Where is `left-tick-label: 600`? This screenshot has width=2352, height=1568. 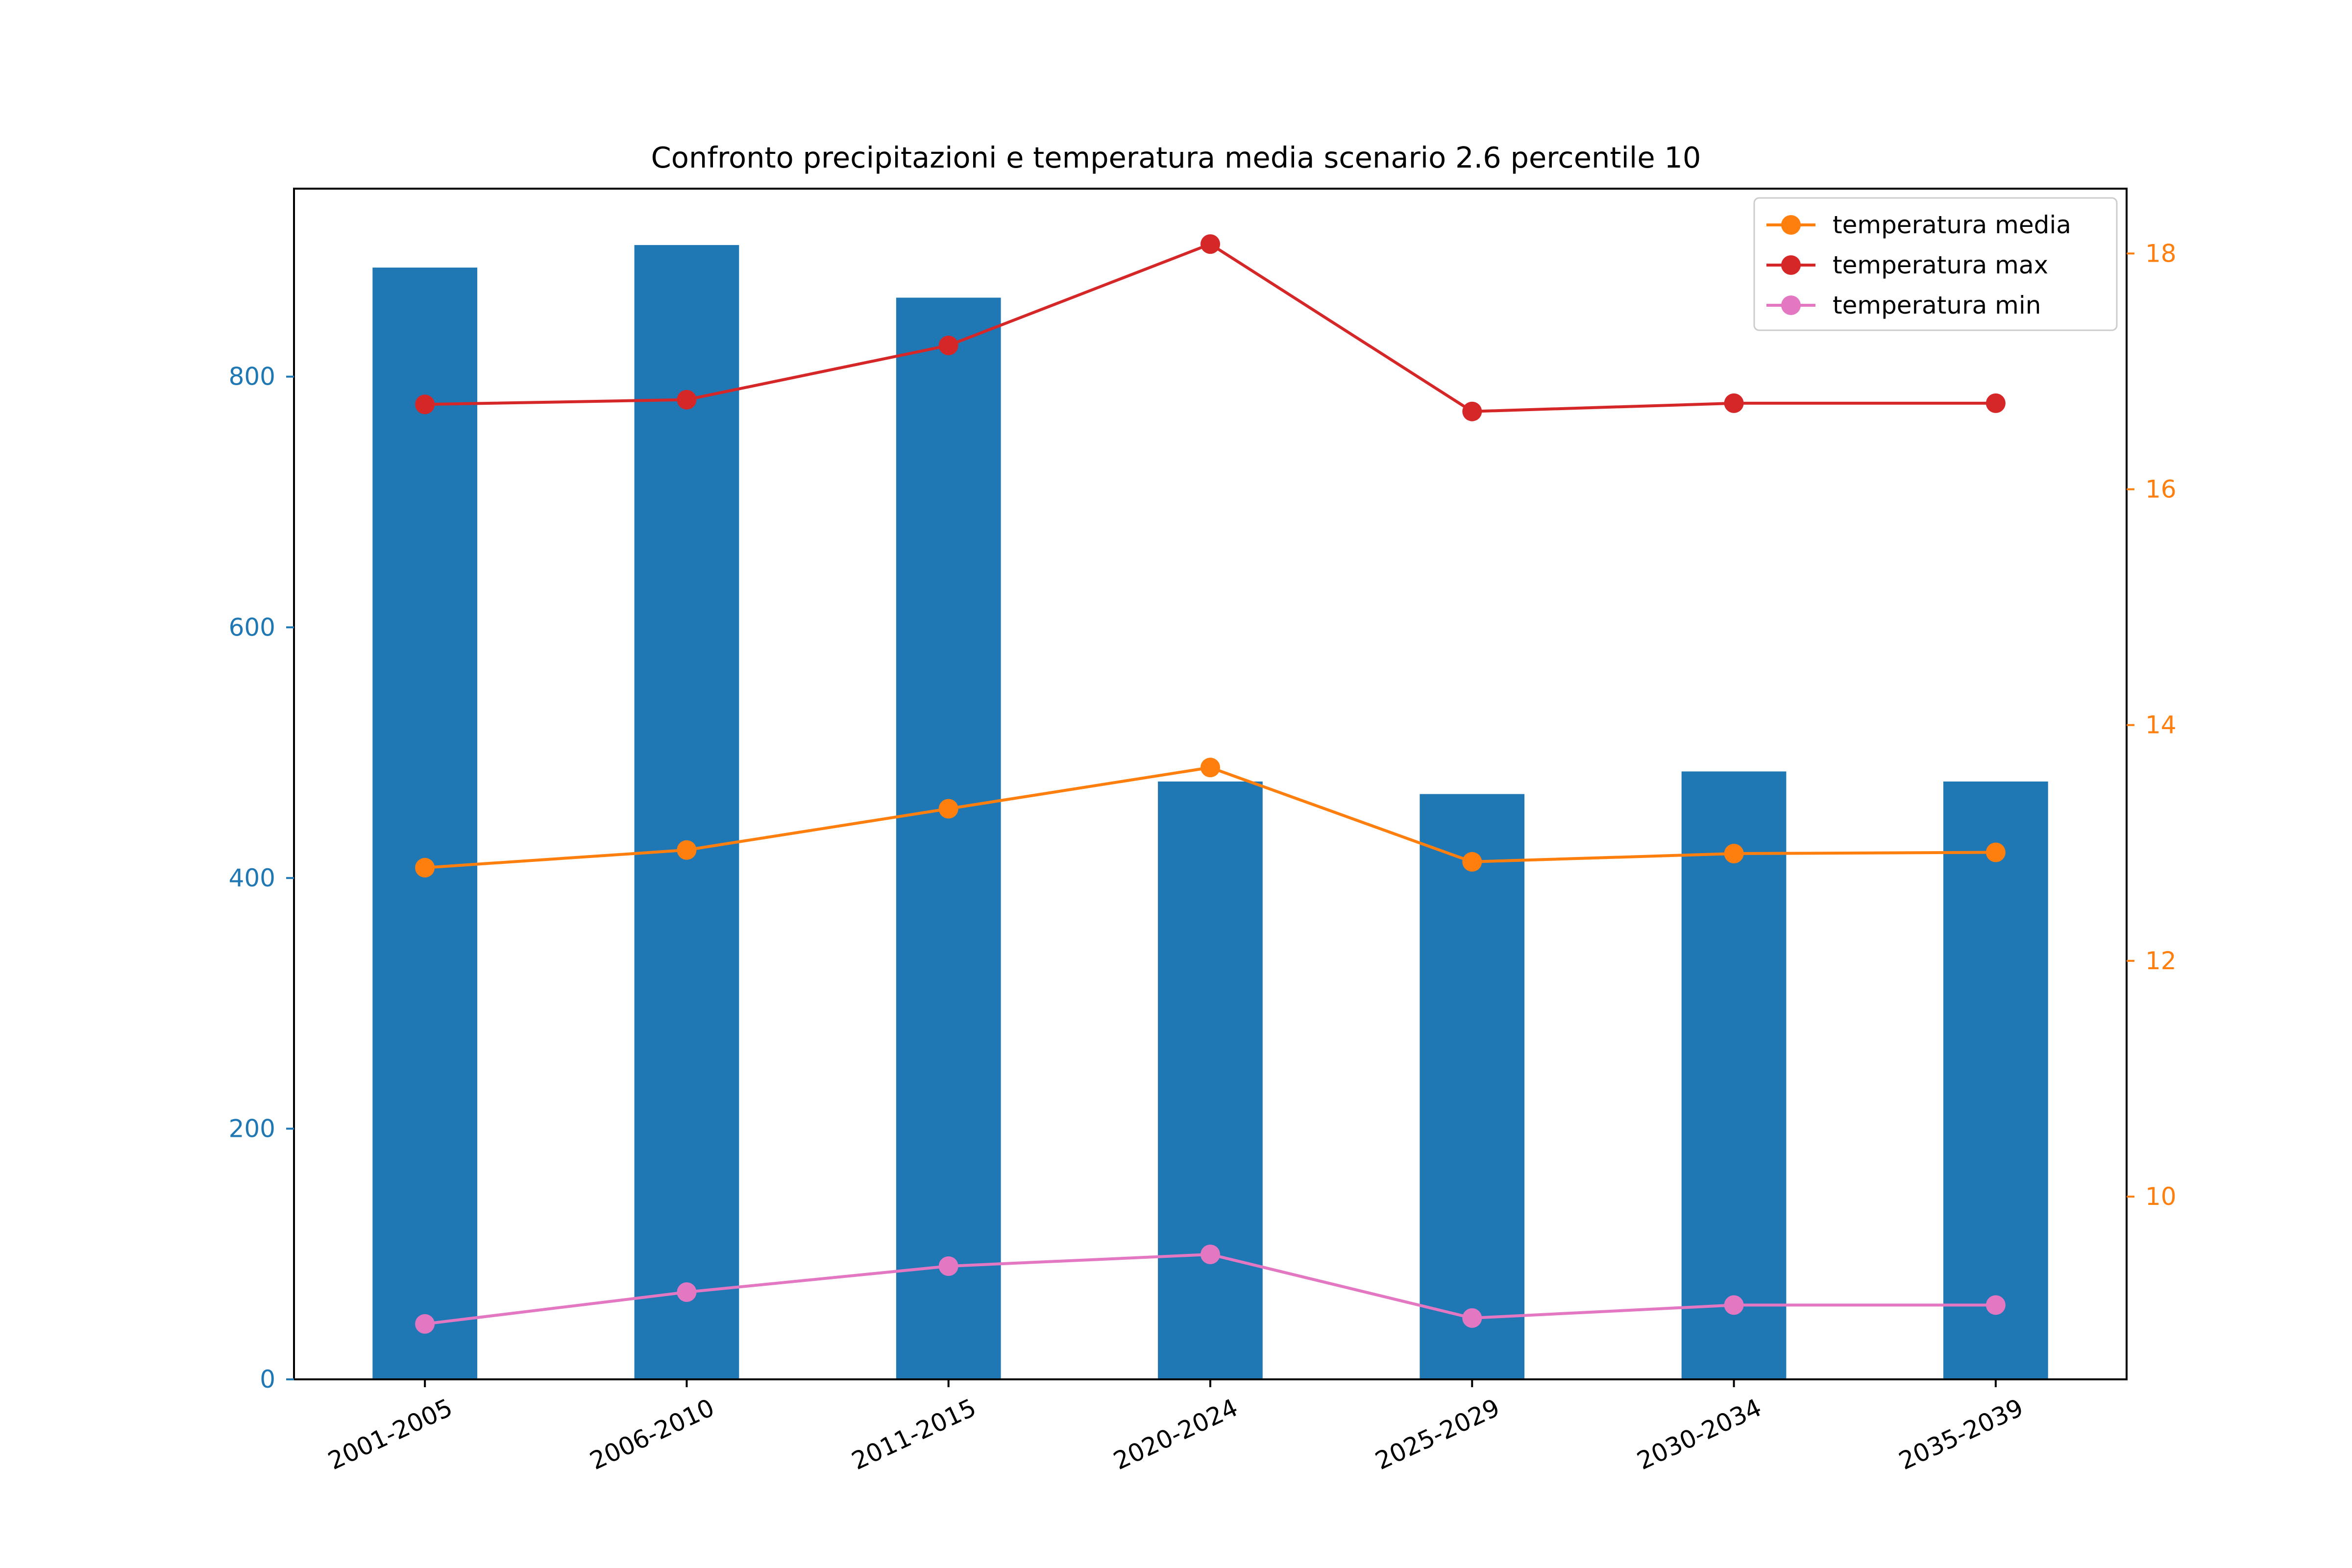 left-tick-label: 600 is located at coordinates (252, 627).